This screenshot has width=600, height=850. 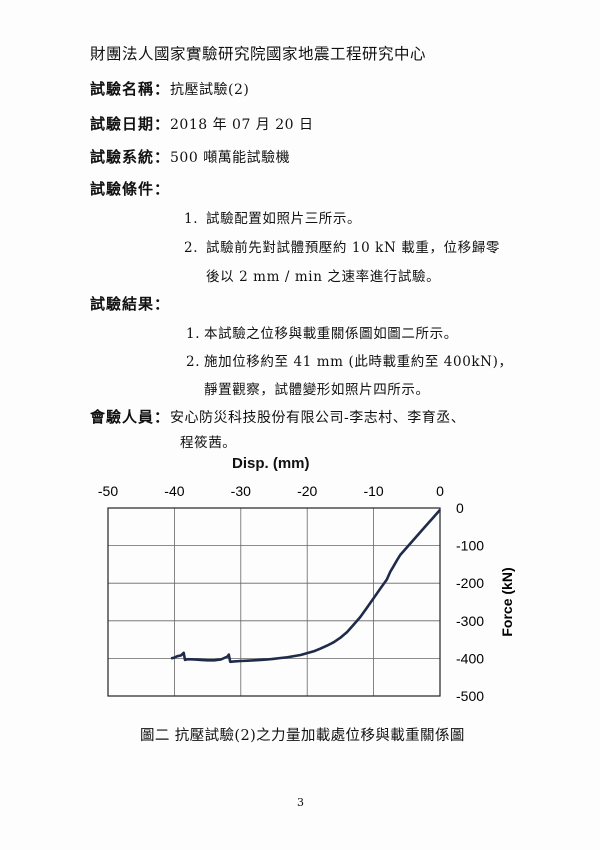 What do you see at coordinates (470, 583) in the screenshot?
I see `y-tick-label: -200` at bounding box center [470, 583].